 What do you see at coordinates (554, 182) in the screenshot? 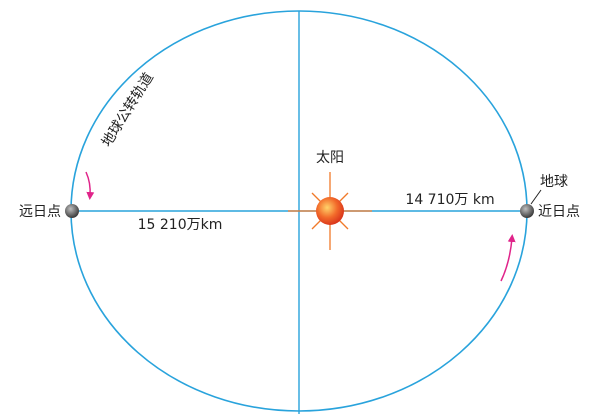
I see `earth-label: 地球` at bounding box center [554, 182].